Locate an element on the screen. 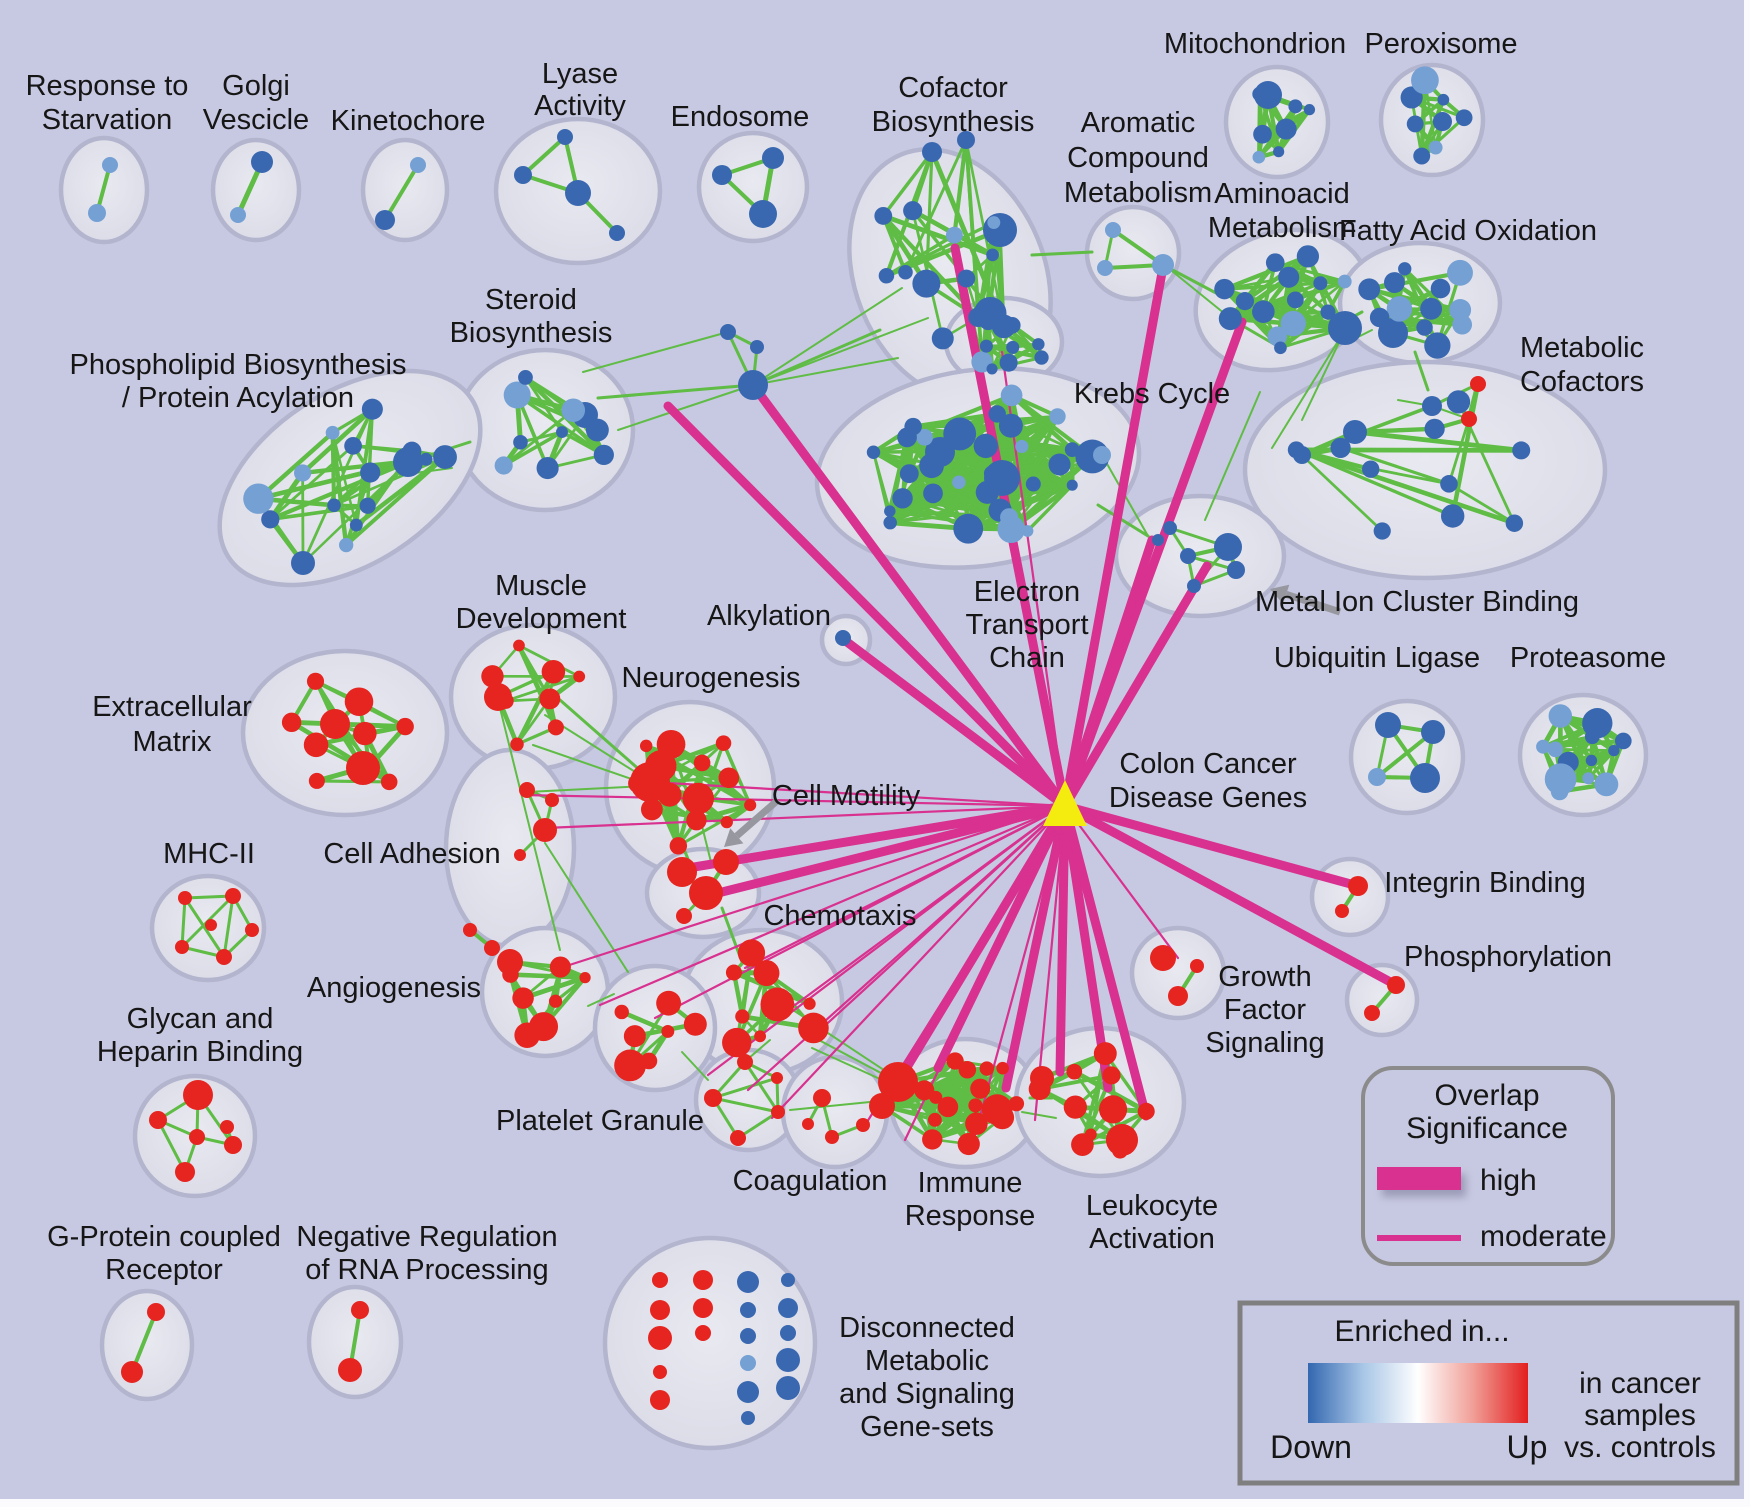 The width and height of the screenshot is (1750, 1507). label-fatty-acid-oxidation: Fatty Acid Oxidation is located at coordinates (1468, 231).